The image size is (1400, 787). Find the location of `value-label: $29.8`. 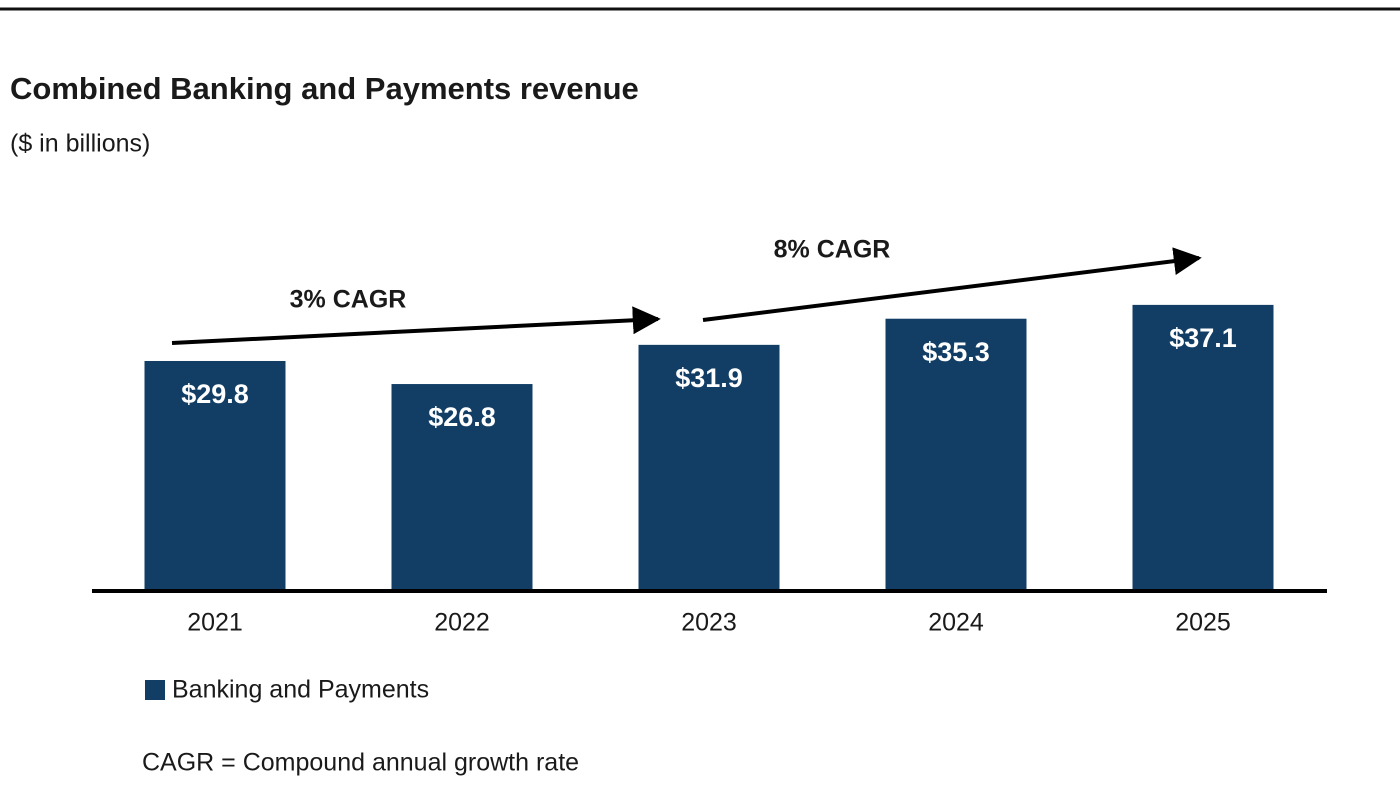

value-label: $29.8 is located at coordinates (215, 394).